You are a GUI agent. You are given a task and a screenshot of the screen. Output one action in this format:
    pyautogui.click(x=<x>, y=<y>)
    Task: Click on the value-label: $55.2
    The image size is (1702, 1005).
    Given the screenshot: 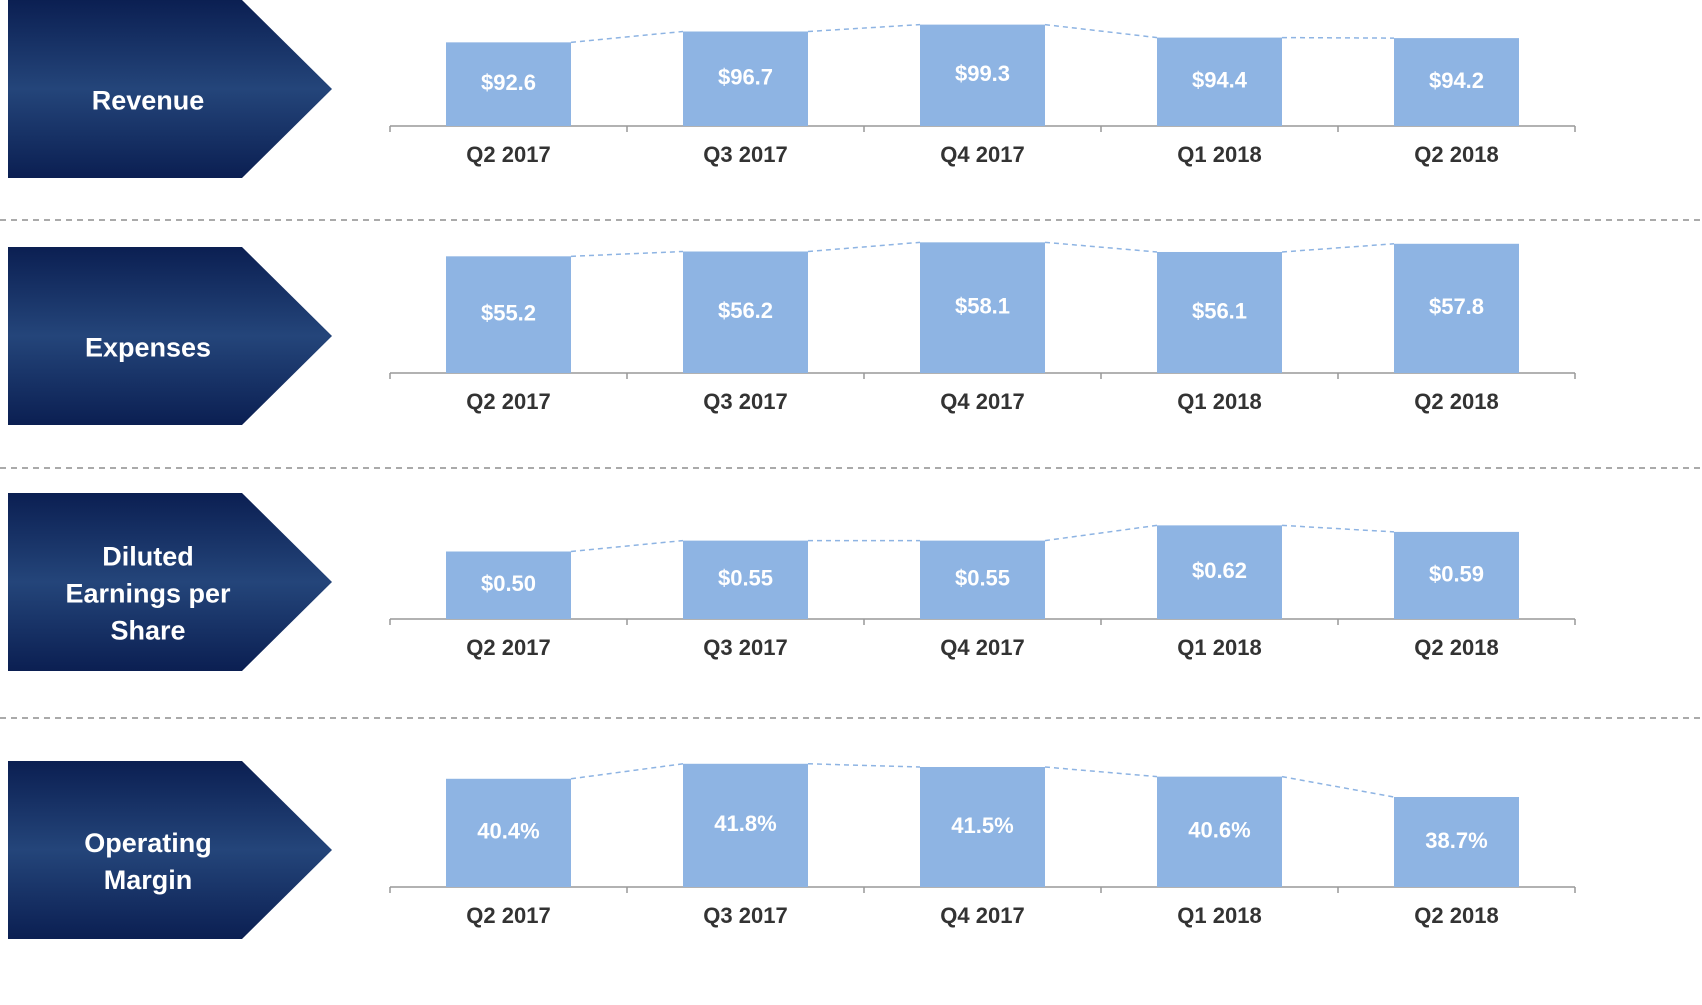 What is the action you would take?
    pyautogui.click(x=508, y=312)
    